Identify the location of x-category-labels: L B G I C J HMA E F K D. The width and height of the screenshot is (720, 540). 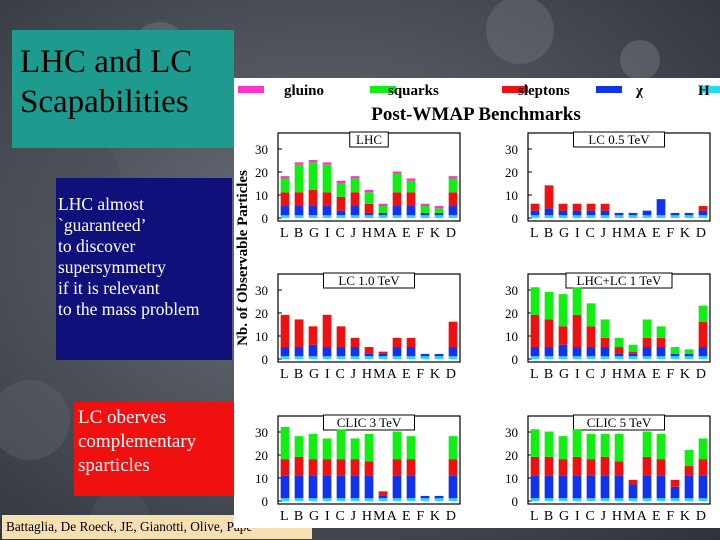
(368, 374).